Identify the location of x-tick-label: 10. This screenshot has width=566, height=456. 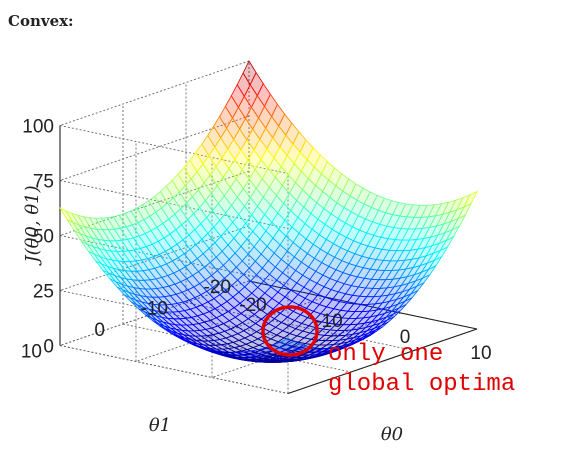
(480, 353).